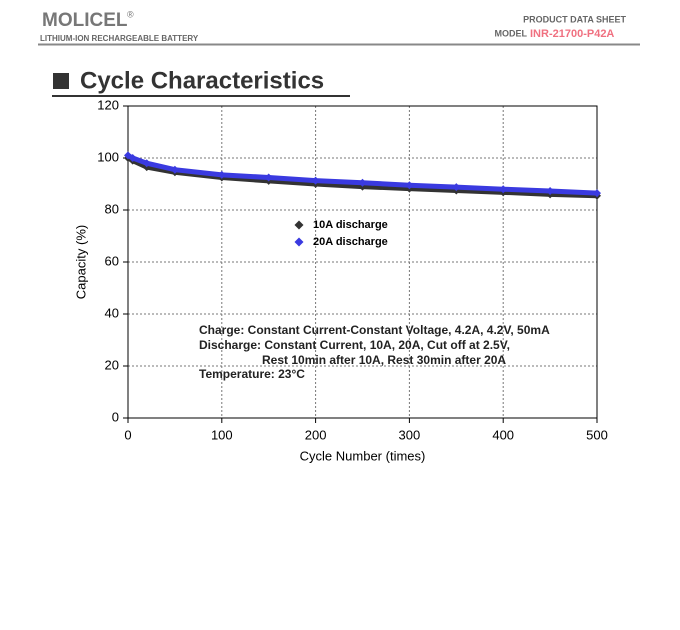 The width and height of the screenshot is (680, 630). What do you see at coordinates (127, 434) in the screenshot?
I see `x-tick-label: 0` at bounding box center [127, 434].